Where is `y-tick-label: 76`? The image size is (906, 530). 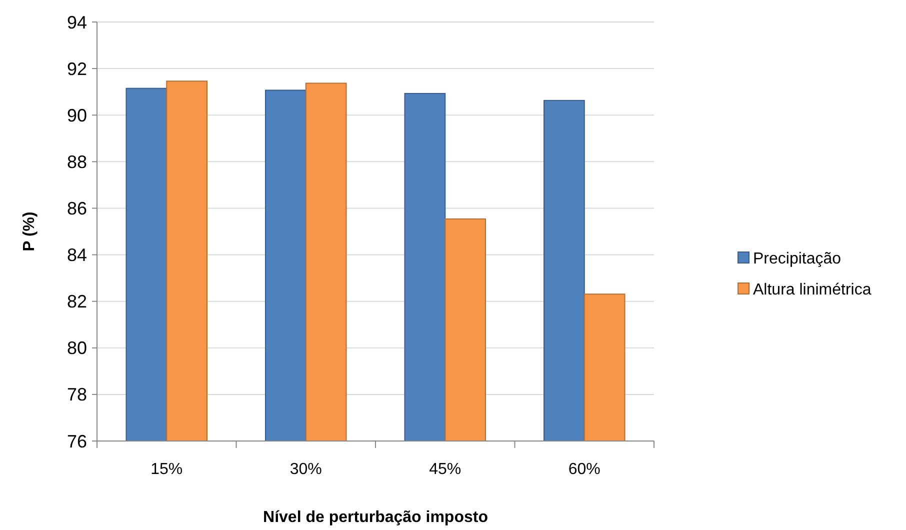 y-tick-label: 76 is located at coordinates (76, 441).